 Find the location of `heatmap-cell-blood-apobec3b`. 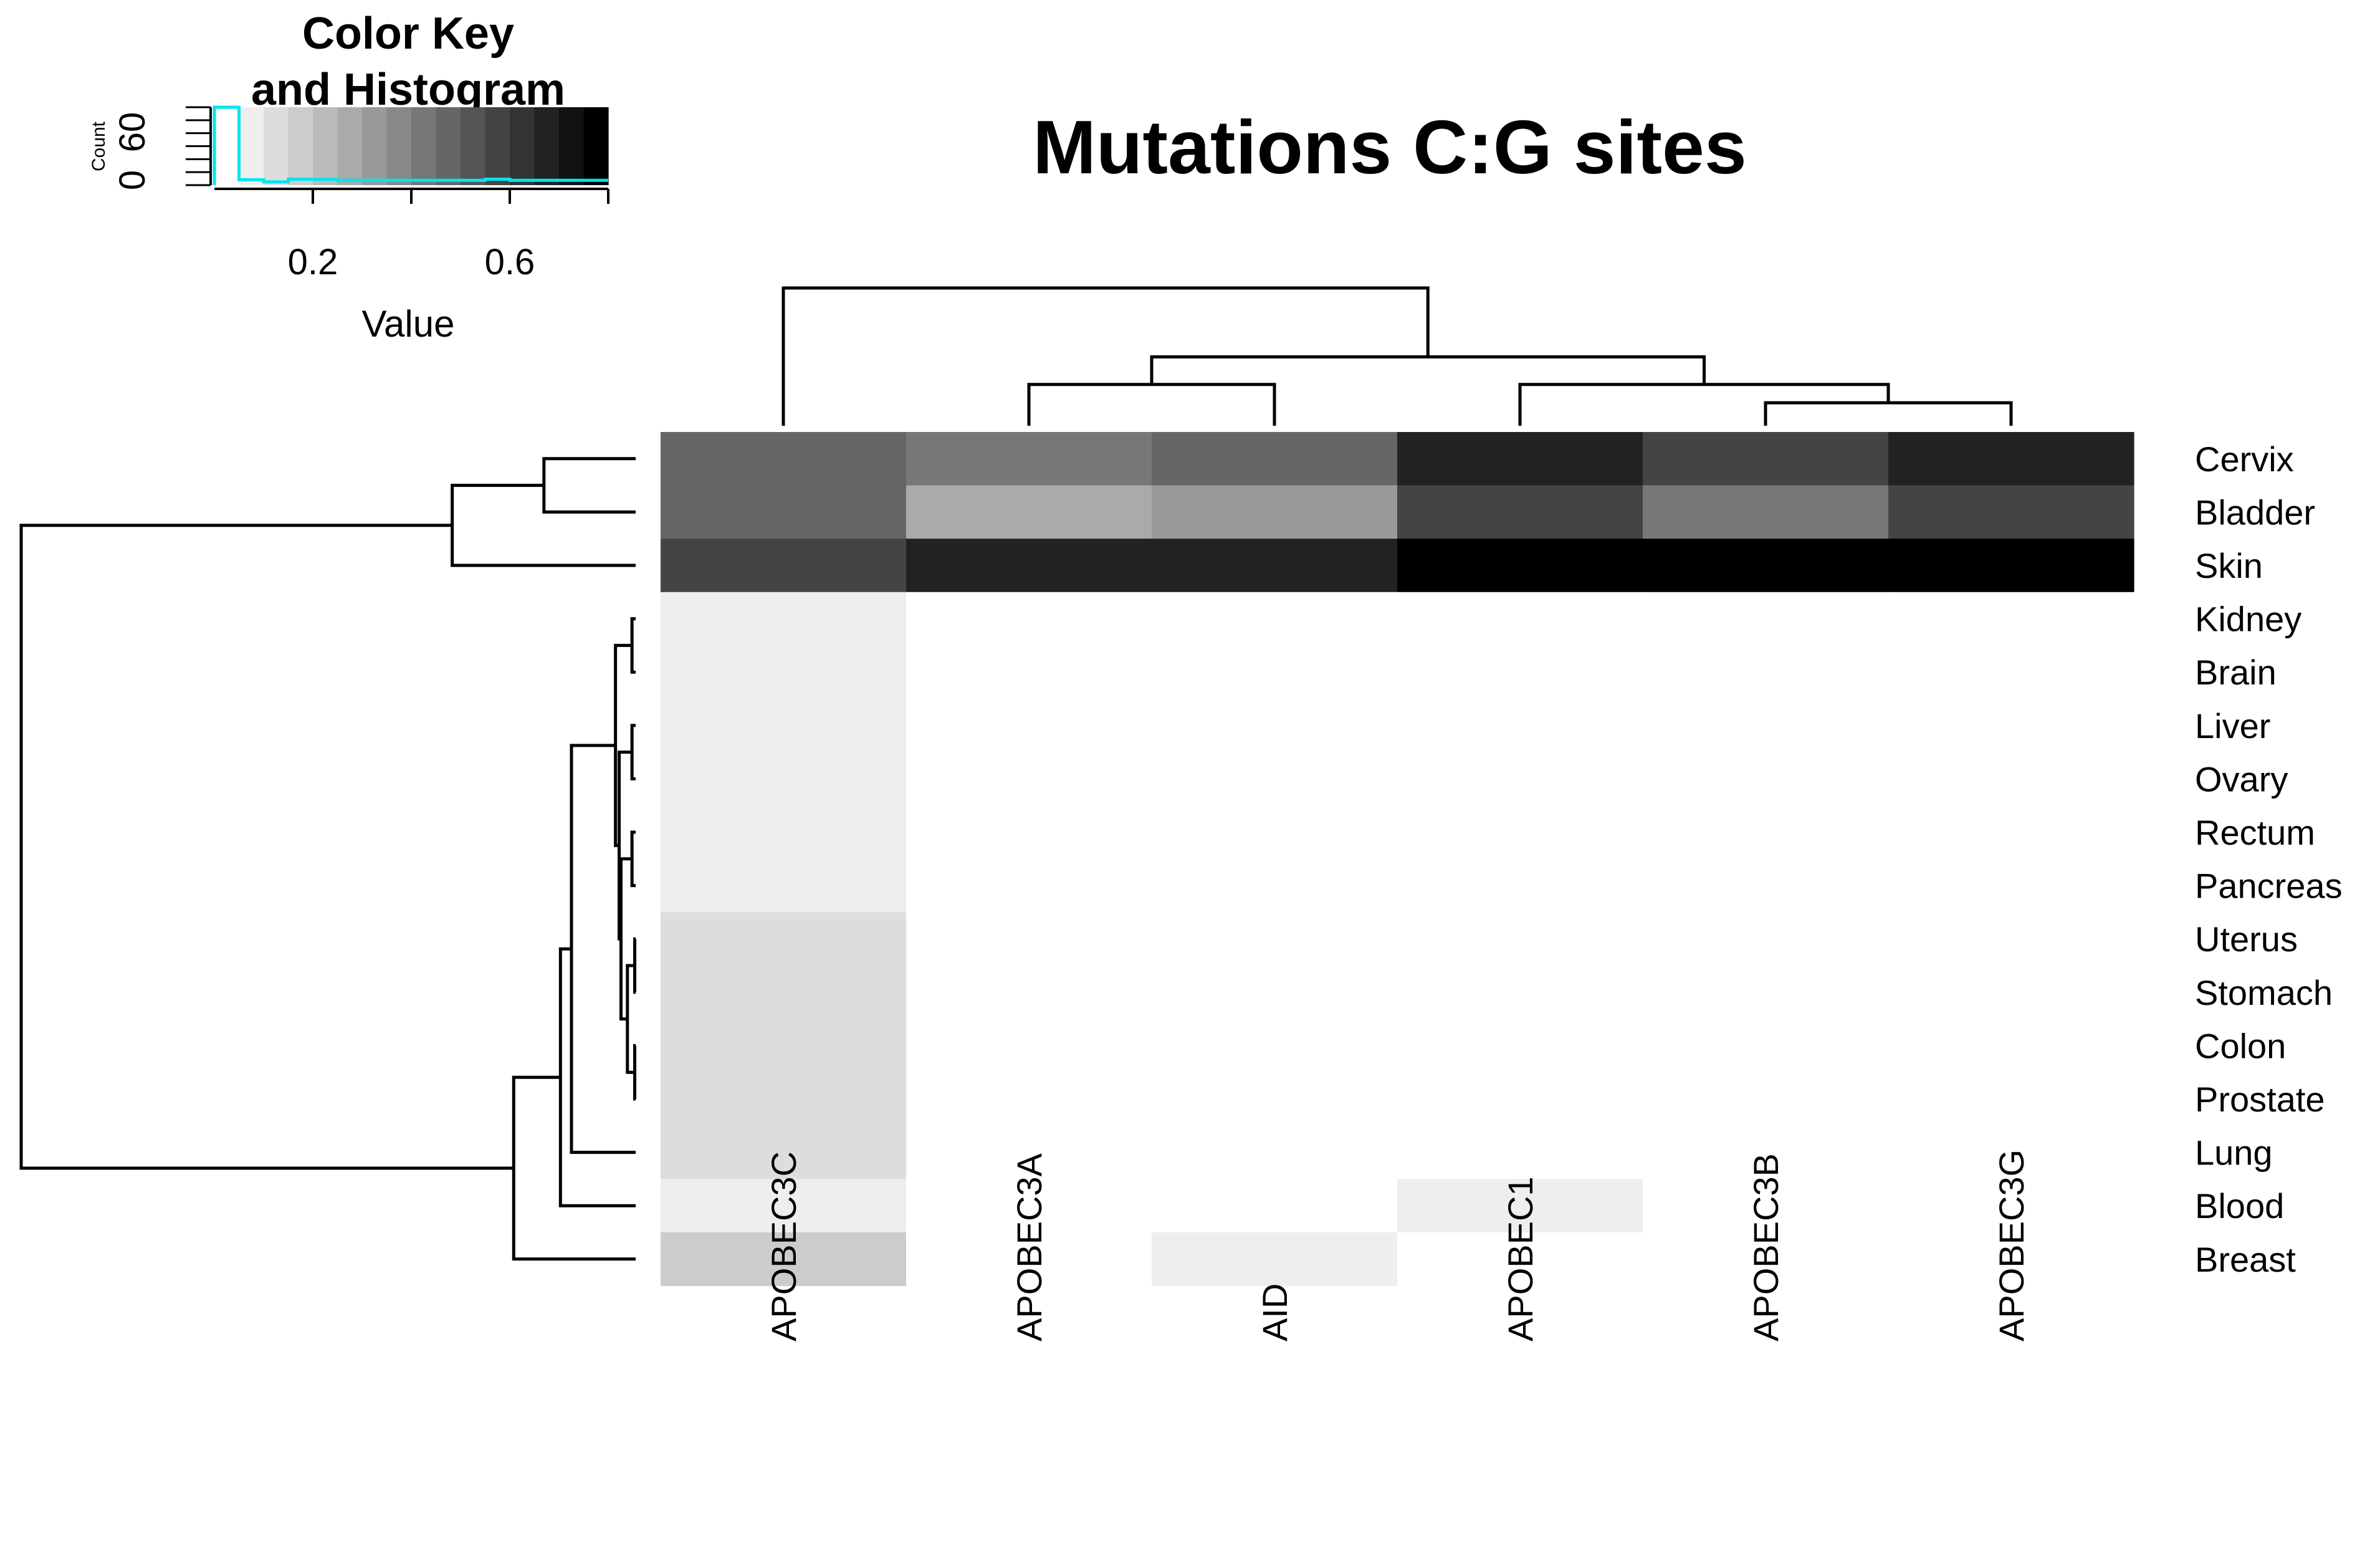

heatmap-cell-blood-apobec3b is located at coordinates (1766, 1206).